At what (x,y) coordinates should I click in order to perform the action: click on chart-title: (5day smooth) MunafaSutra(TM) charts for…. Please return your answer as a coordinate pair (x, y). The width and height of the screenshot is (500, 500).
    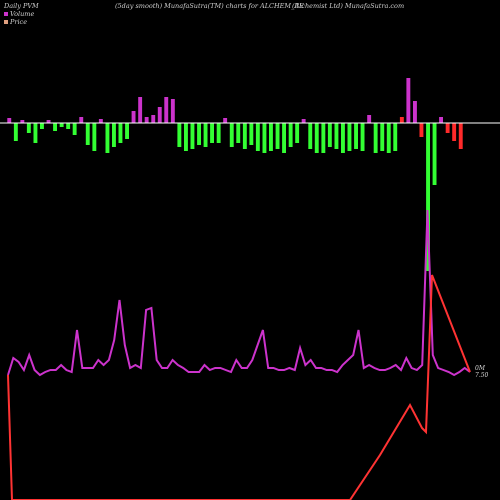
    Looking at the image, I should click on (209, 6).